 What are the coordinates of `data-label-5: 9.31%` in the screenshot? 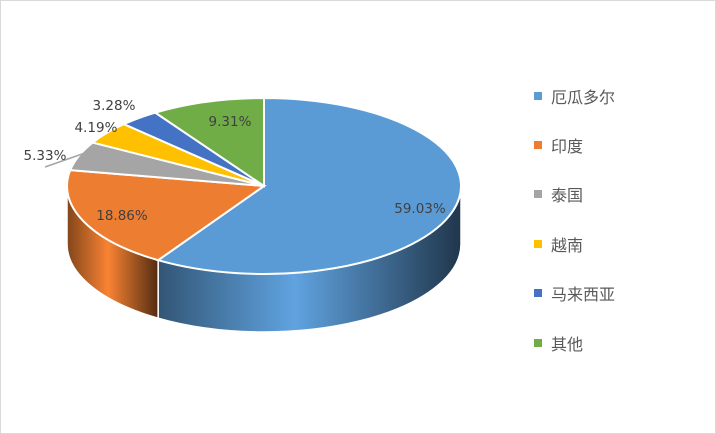 It's located at (230, 122).